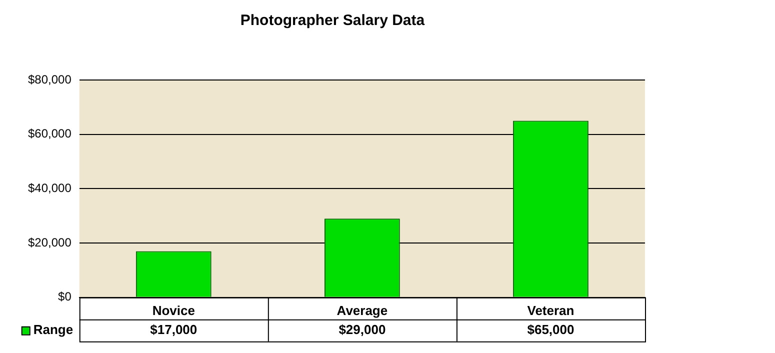 The image size is (775, 353). What do you see at coordinates (173, 310) in the screenshot?
I see `x-tick-label: Novice` at bounding box center [173, 310].